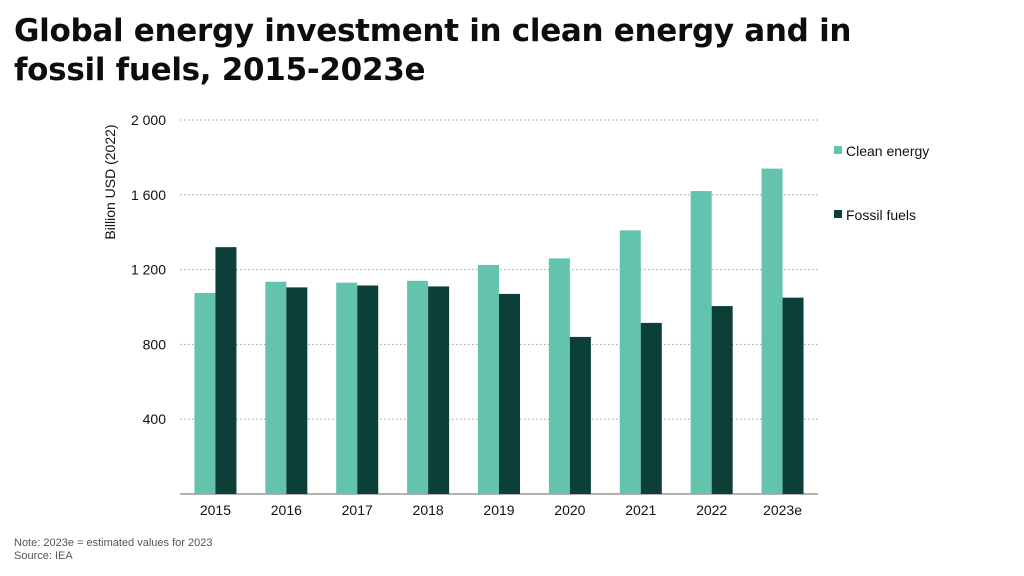  What do you see at coordinates (286, 510) in the screenshot?
I see `x-tick-label: 2016` at bounding box center [286, 510].